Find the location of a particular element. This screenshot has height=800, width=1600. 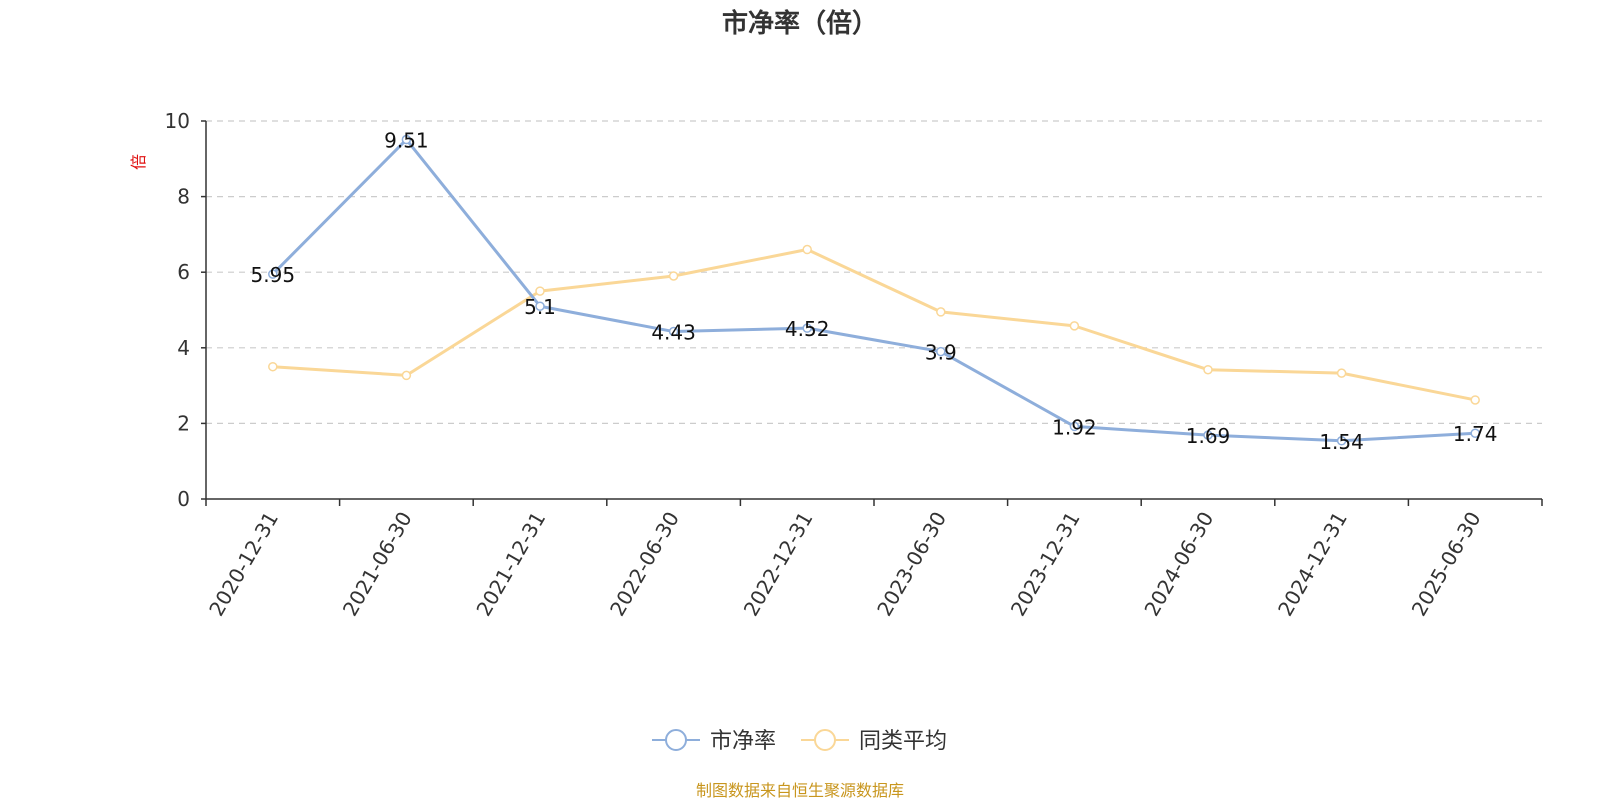

y-axis-unit: 倍 is located at coordinates (138, 162).